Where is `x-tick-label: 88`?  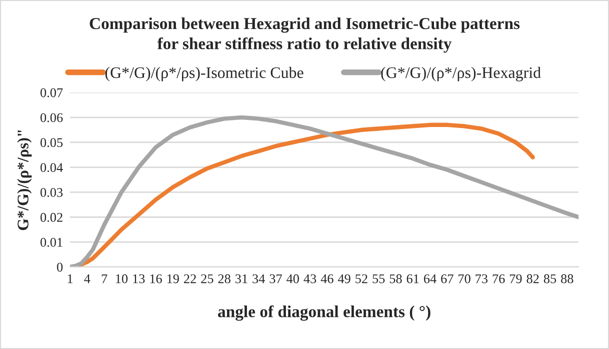 x-tick-label: 88 is located at coordinates (567, 279).